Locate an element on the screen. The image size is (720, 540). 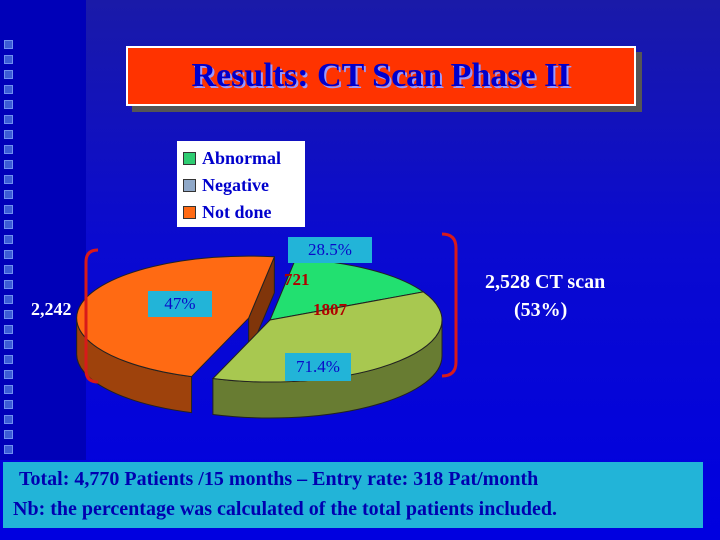
legend-swatch-abnormal is located at coordinates (189, 158).